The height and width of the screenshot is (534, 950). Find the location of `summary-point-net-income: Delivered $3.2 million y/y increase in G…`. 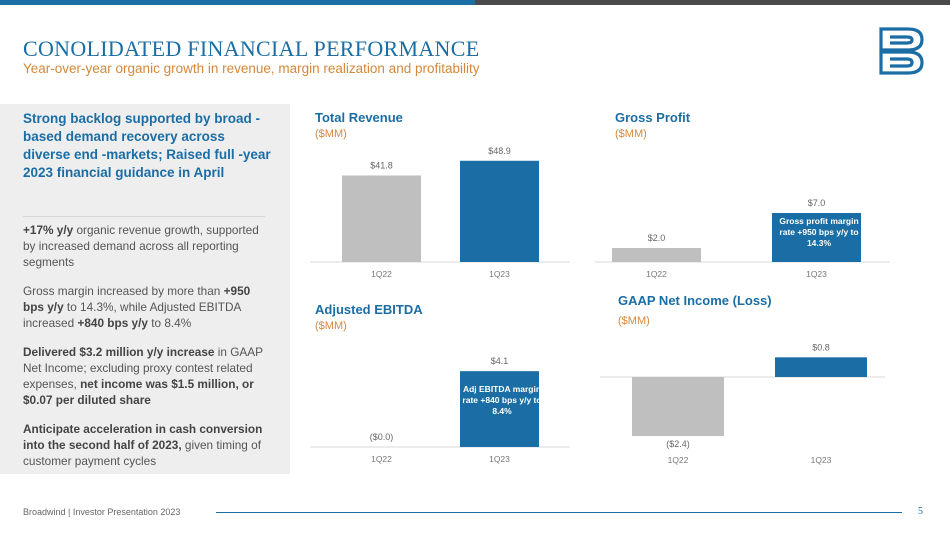

summary-point-net-income: Delivered $3.2 million y/y increase in G… is located at coordinates (143, 376).